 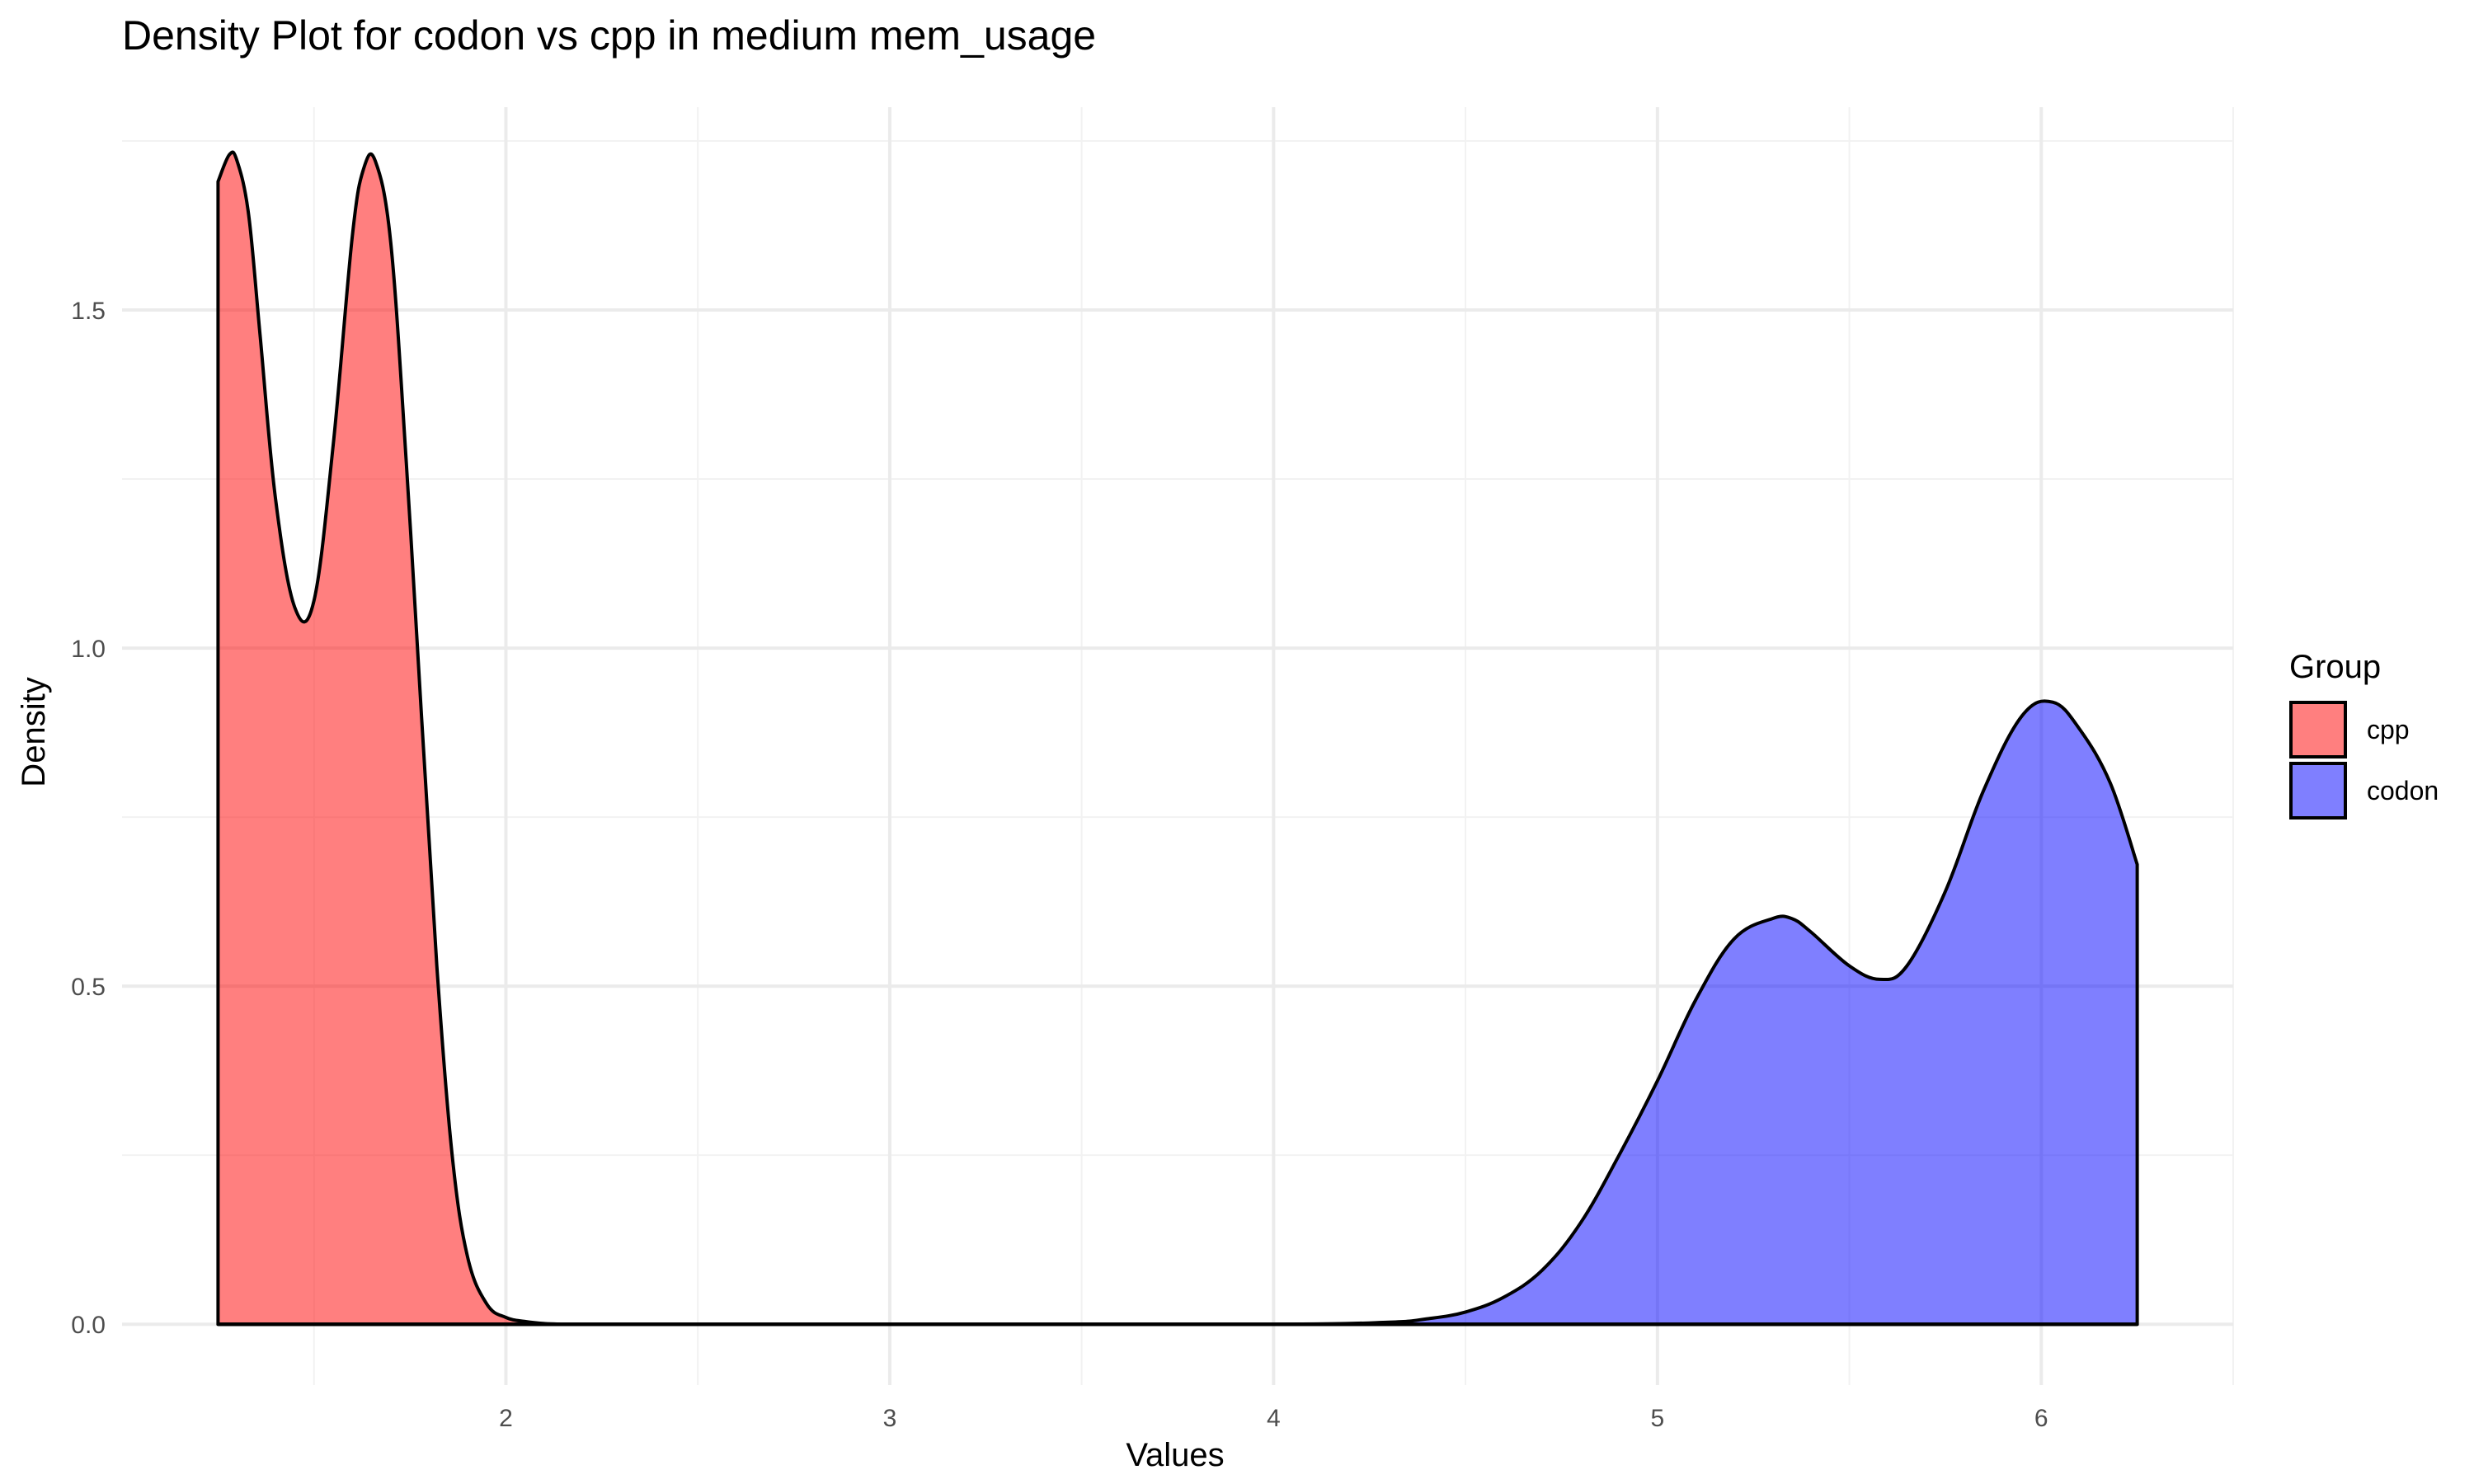 What do you see at coordinates (2388, 729) in the screenshot?
I see `legend-label-cpp: cpp` at bounding box center [2388, 729].